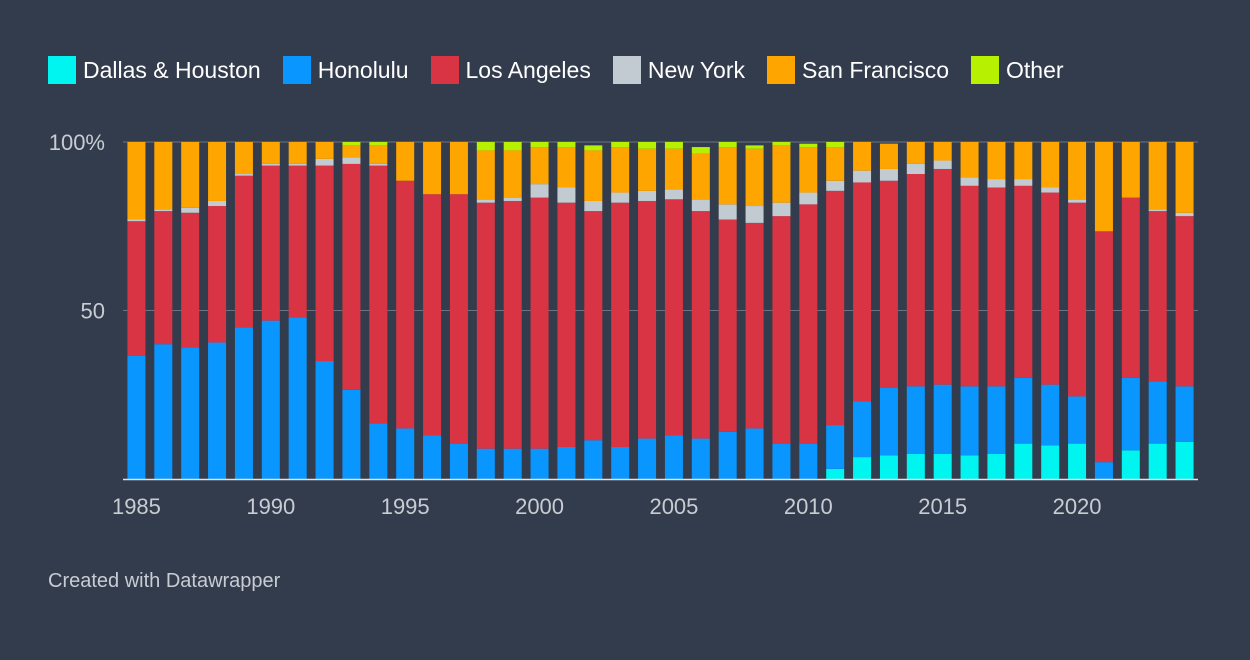  What do you see at coordinates (808, 506) in the screenshot?
I see `x-tick-label: 2010` at bounding box center [808, 506].